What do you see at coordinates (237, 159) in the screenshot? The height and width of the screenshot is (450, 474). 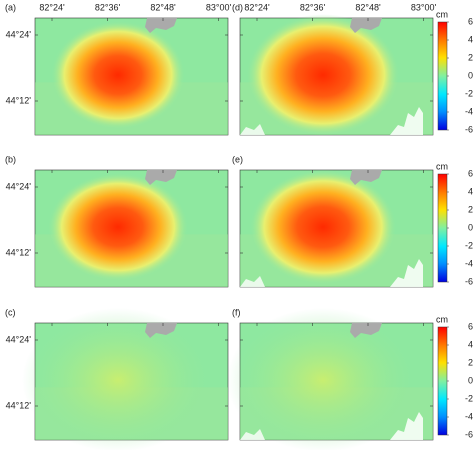 I see `panel-label: (e)` at bounding box center [237, 159].